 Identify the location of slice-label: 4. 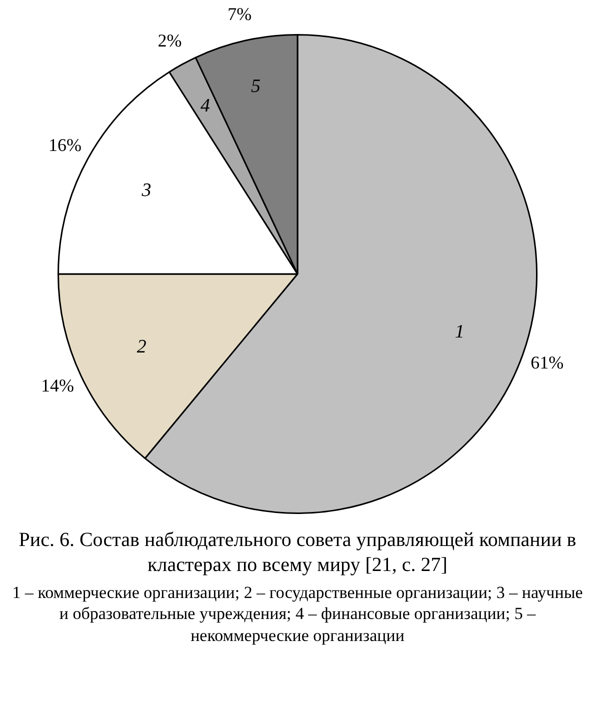
(205, 105).